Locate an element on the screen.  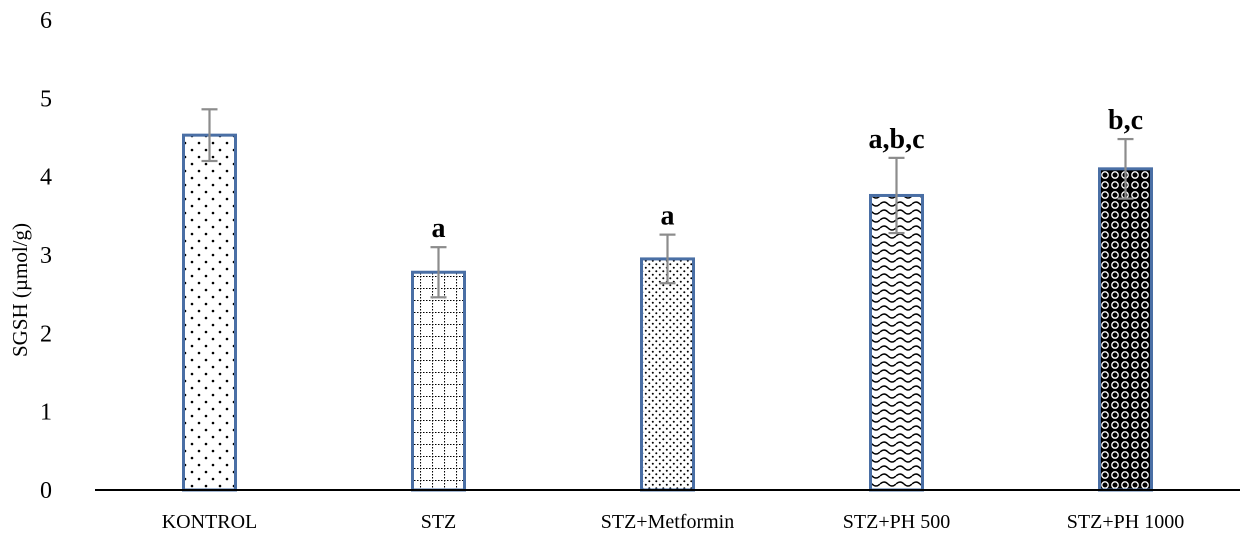
significance-labels: a a a,b,c b,c is located at coordinates (788, 174).